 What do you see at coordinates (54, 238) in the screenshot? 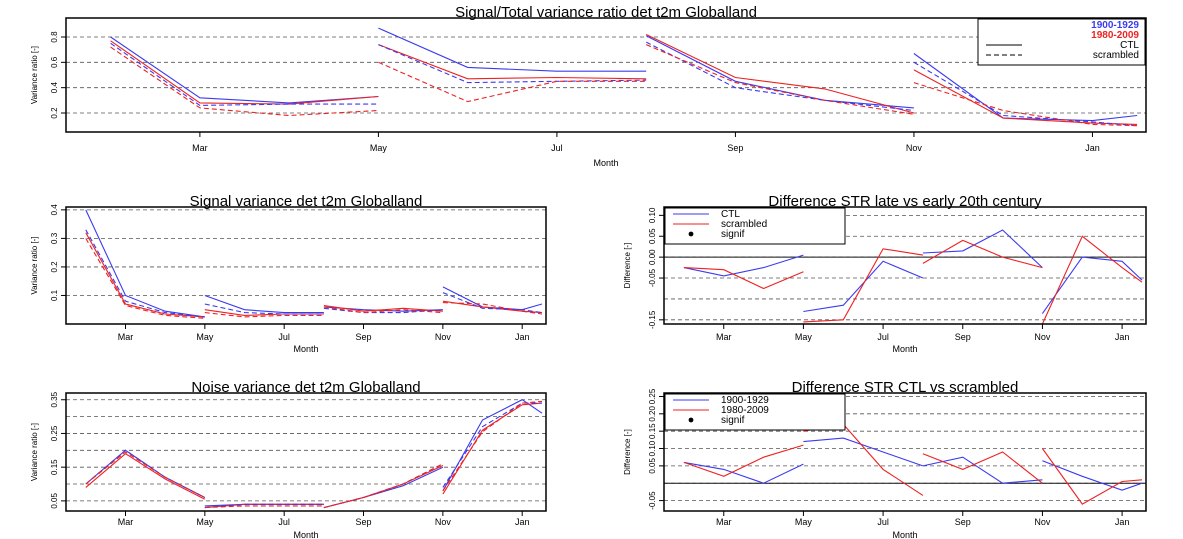
I see `y-tick-label: 0.3` at bounding box center [54, 238].